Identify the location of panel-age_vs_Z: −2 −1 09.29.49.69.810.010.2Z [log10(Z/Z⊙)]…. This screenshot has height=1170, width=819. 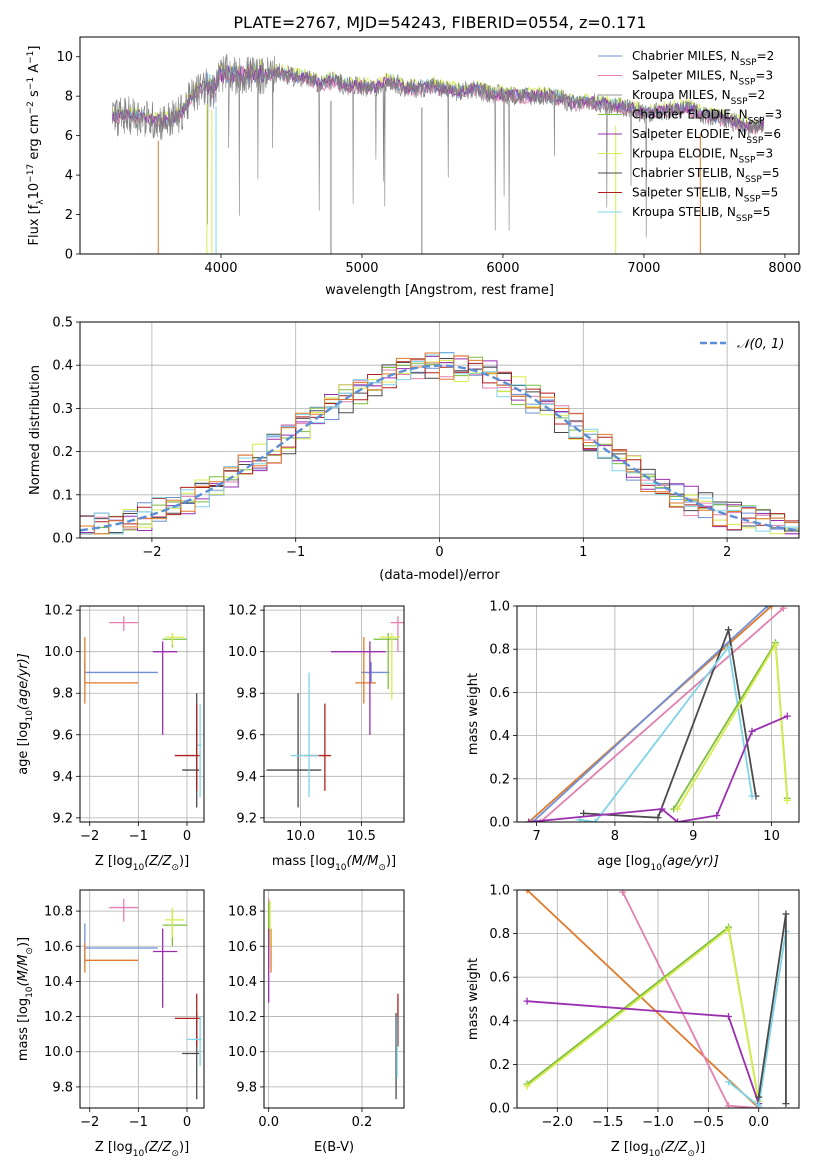
(110, 738).